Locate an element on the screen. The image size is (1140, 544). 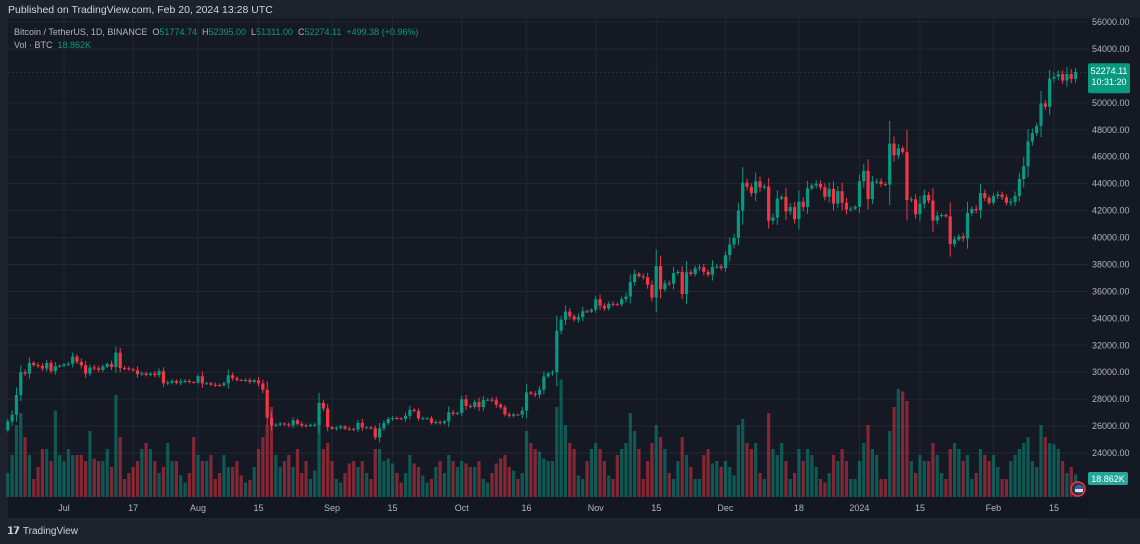
price-tick-label: 32000.00 is located at coordinates (1111, 345).